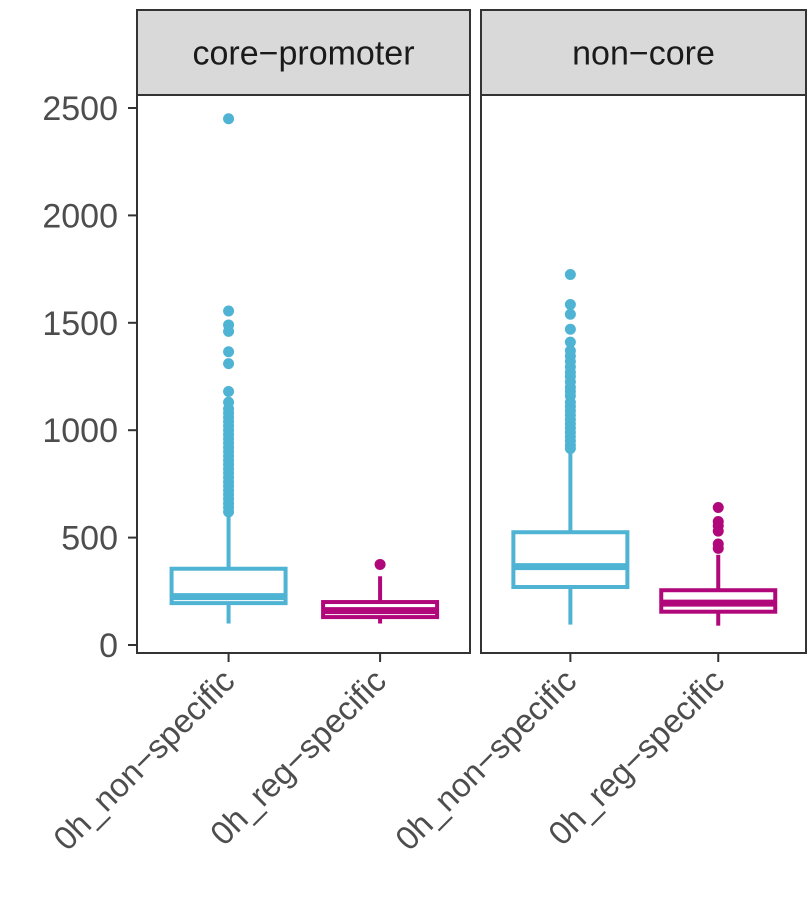  I want to click on y-tick-label: 500, so click(89, 539).